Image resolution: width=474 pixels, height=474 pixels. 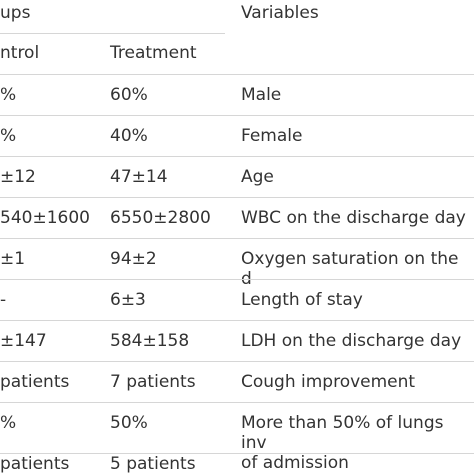 I want to click on treatment-cell: 47±14, so click(x=139, y=177).